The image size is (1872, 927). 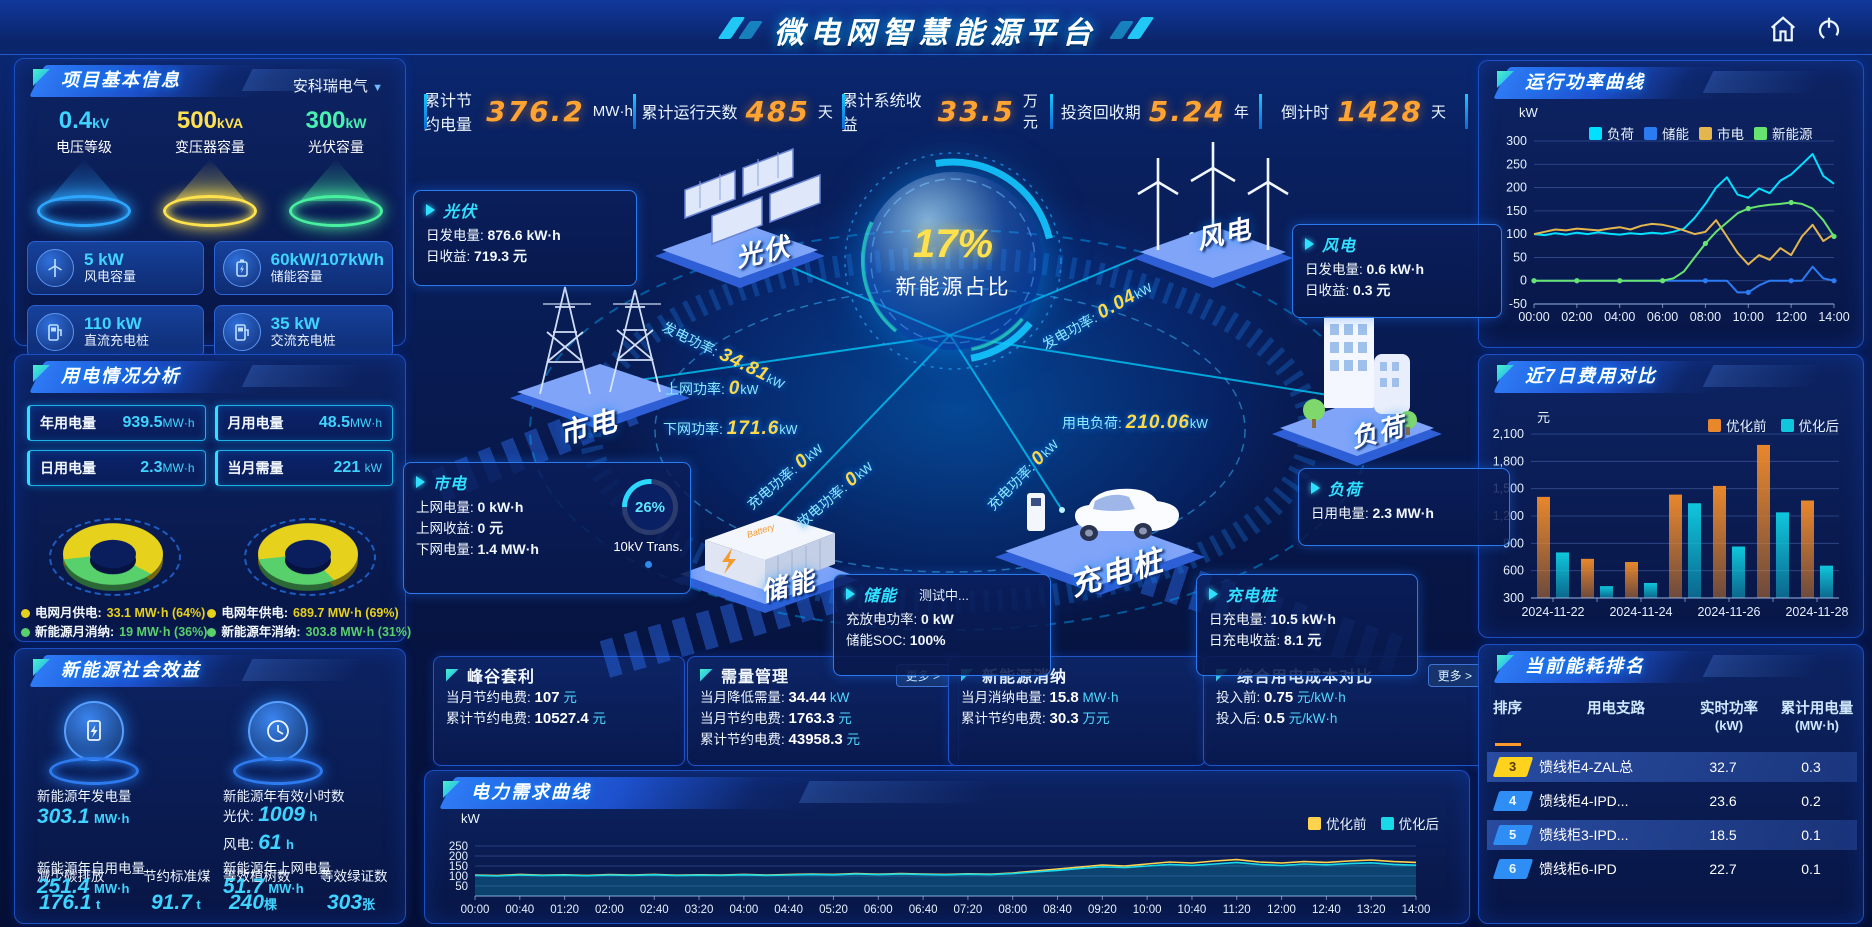 I want to click on svg-text: 08:00, so click(x=1012, y=910).